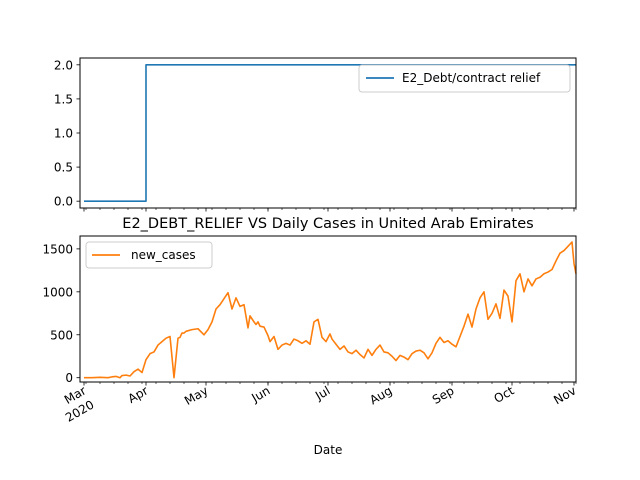  What do you see at coordinates (322, 393) in the screenshot?
I see `x-tick-label: Jul` at bounding box center [322, 393].